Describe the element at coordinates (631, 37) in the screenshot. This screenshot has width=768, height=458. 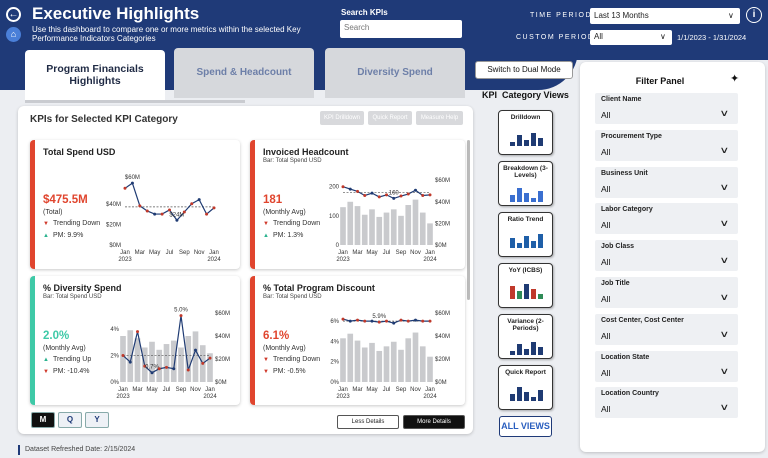
I see `custom-period-dropdown: All` at that location.